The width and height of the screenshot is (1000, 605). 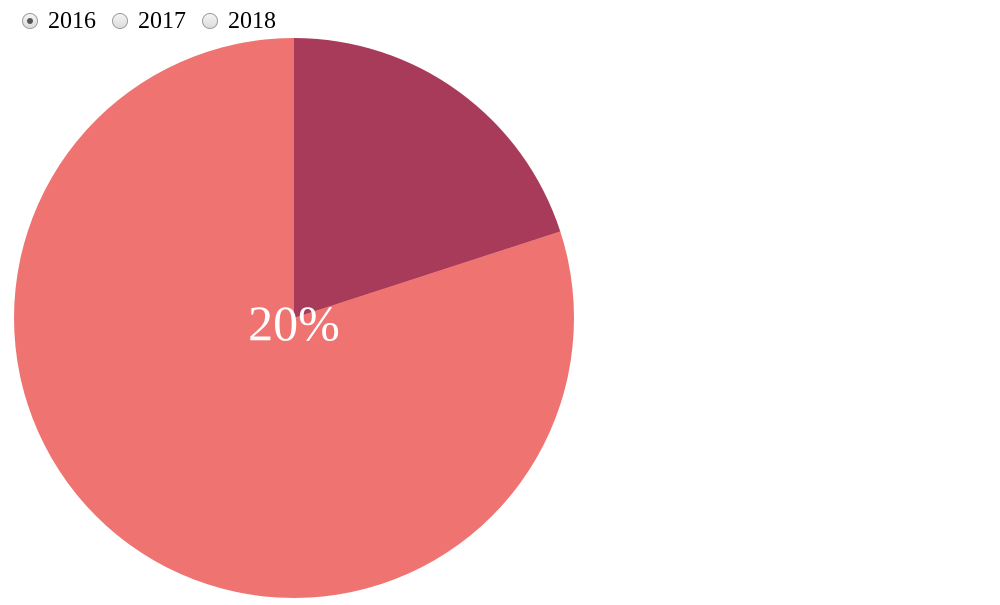 I want to click on radio-2017, so click(x=120, y=21).